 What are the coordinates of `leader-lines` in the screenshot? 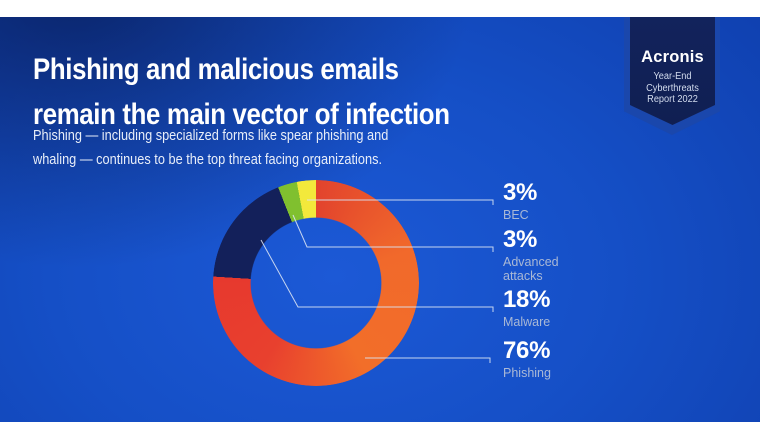 It's located at (377, 281).